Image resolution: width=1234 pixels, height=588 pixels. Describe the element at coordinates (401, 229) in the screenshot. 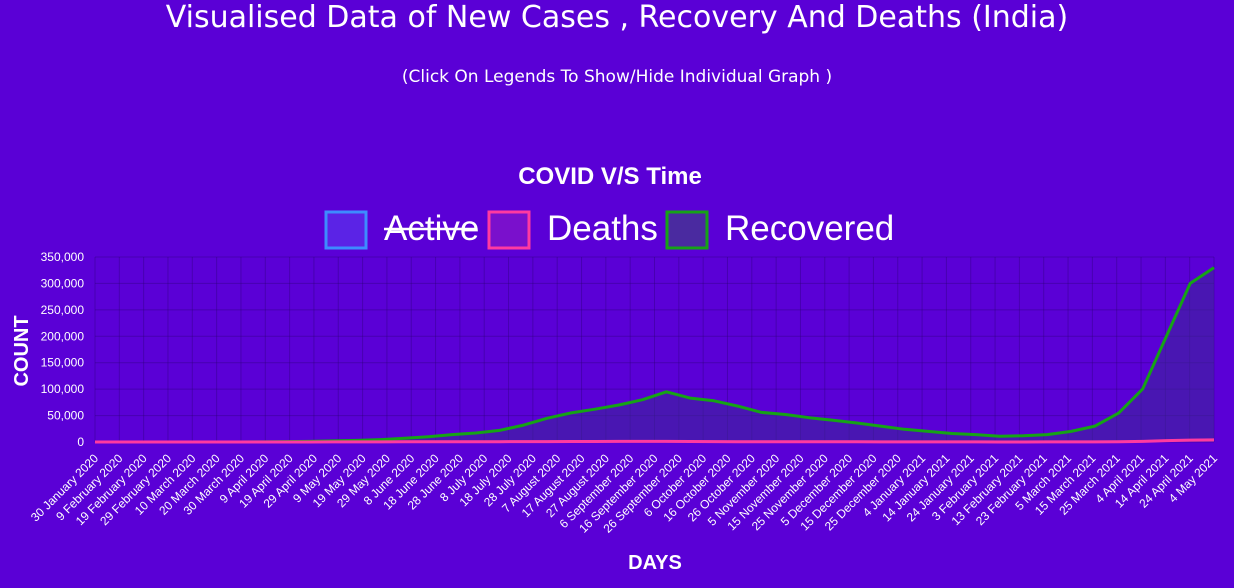

I see `legend-item-active: Active` at that location.